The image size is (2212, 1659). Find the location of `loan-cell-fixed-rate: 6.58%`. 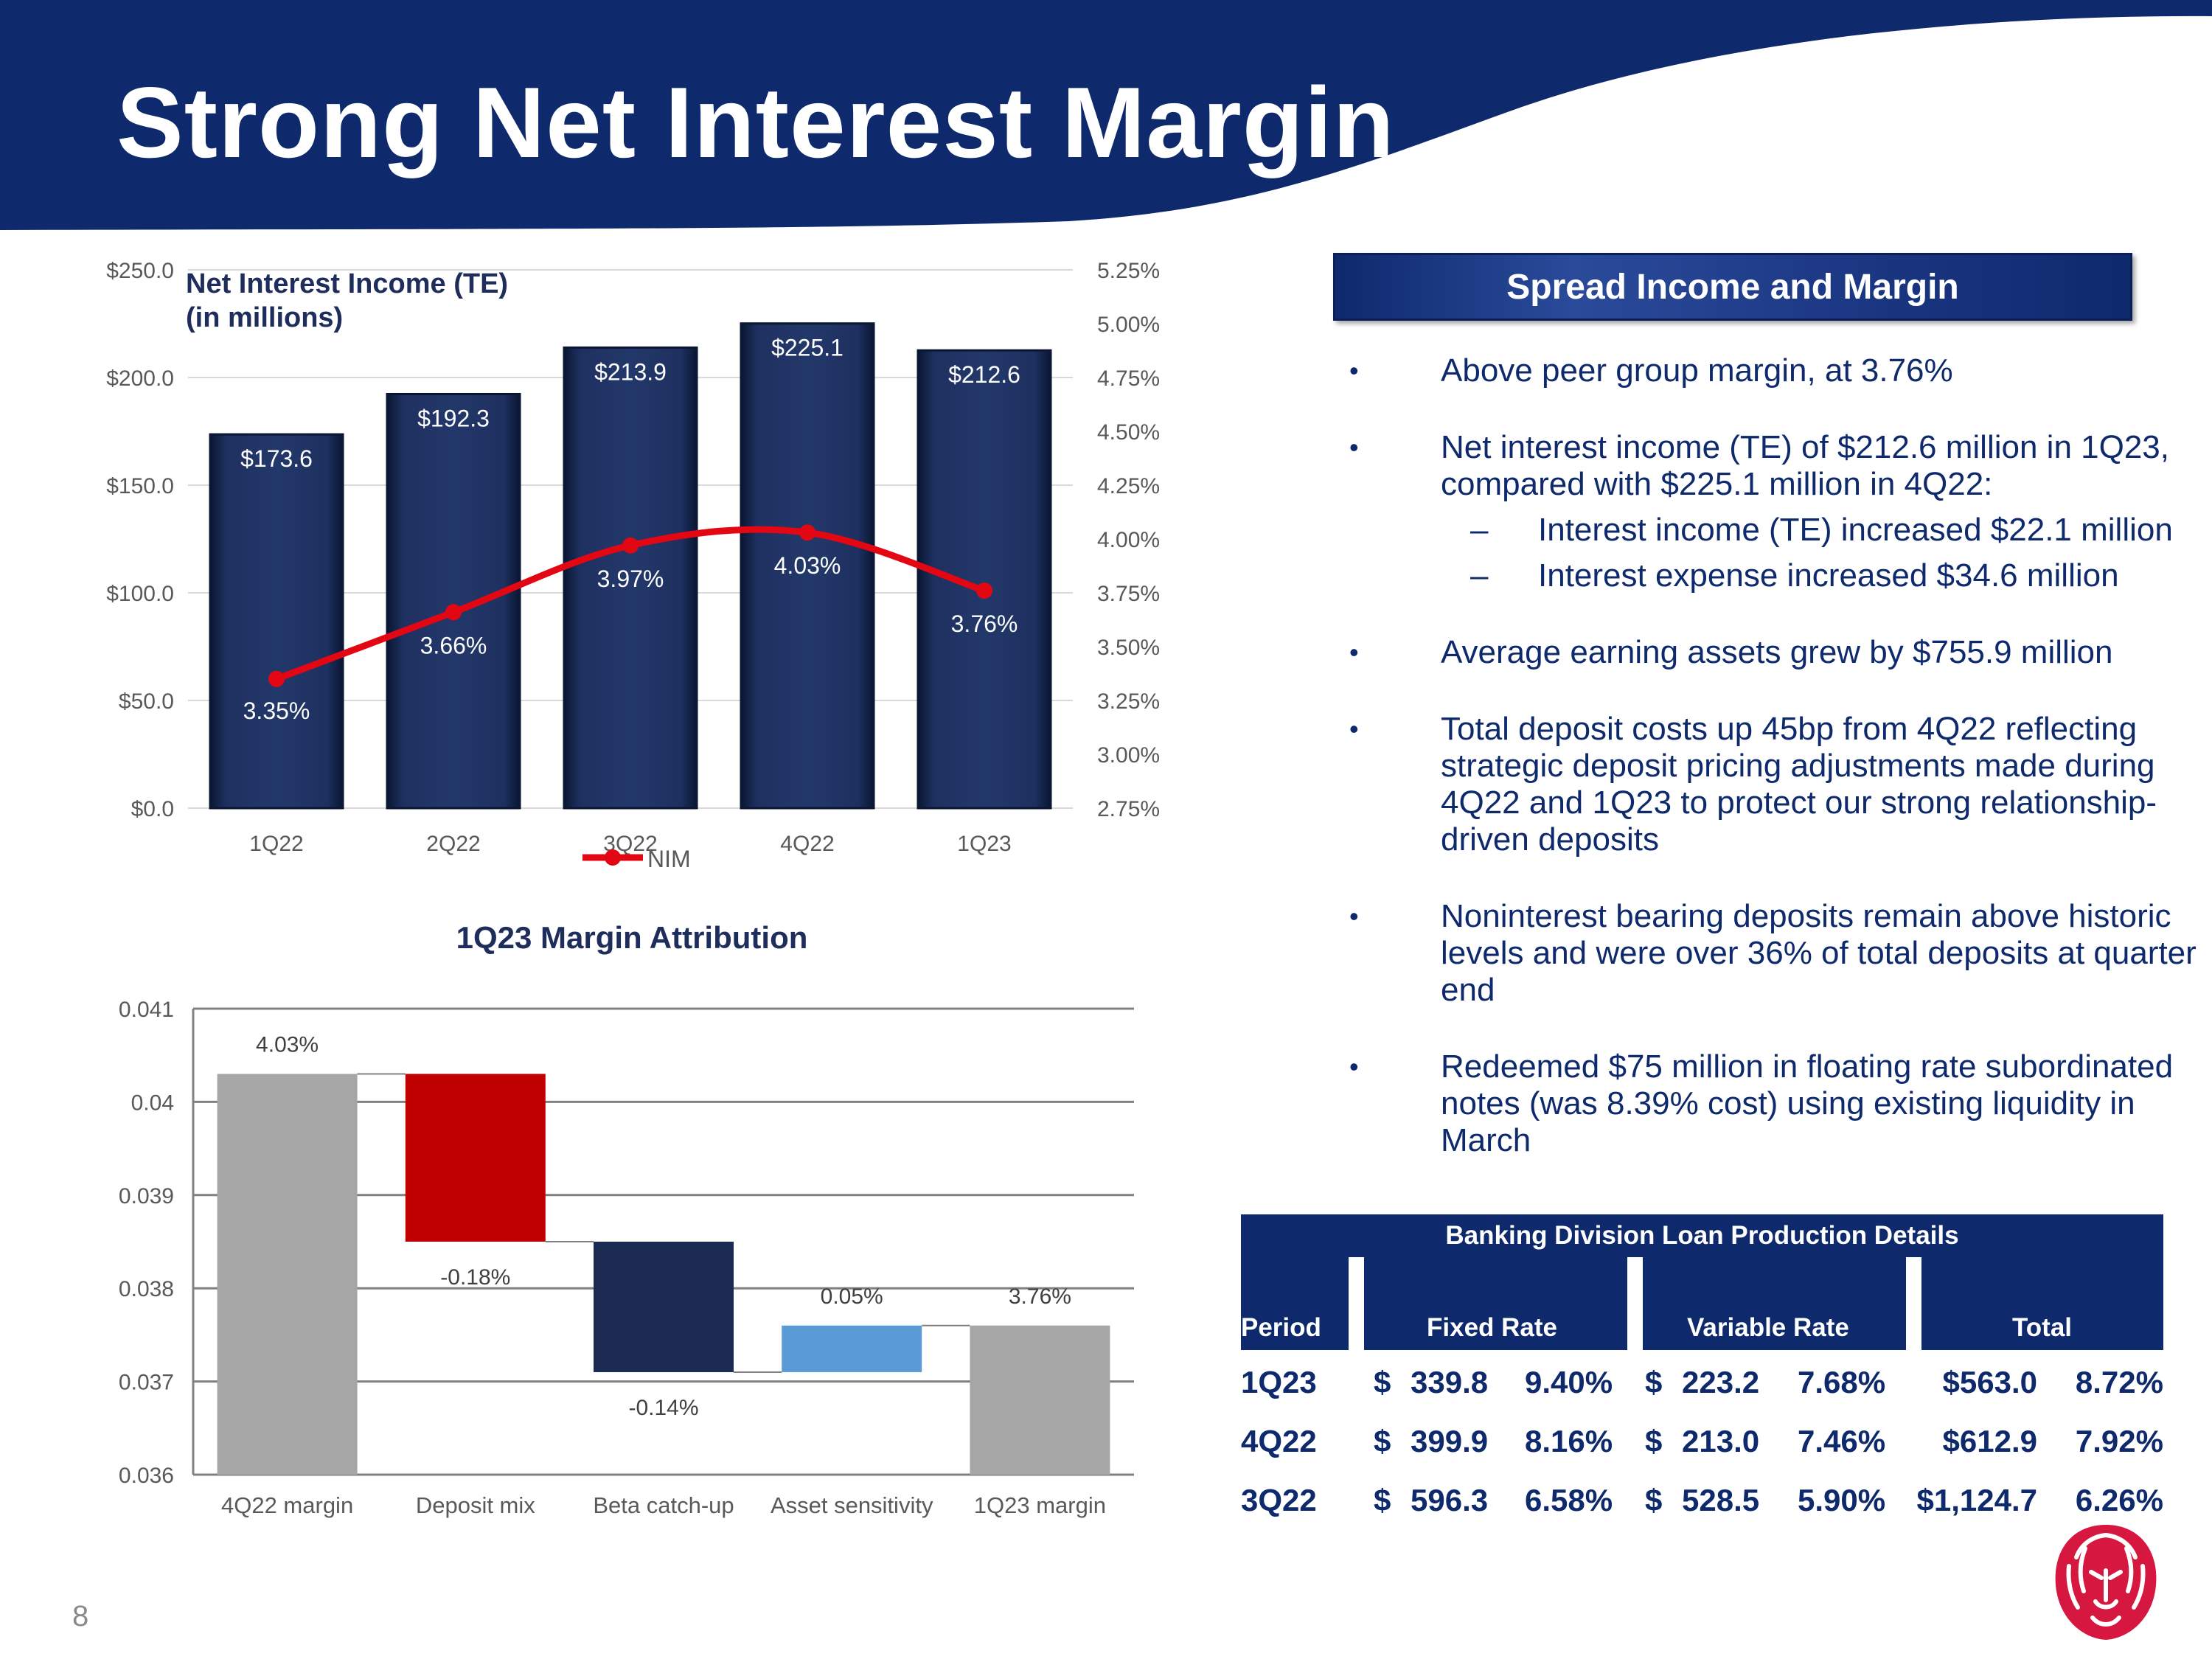

loan-cell-fixed-rate: 6.58% is located at coordinates (1569, 1500).